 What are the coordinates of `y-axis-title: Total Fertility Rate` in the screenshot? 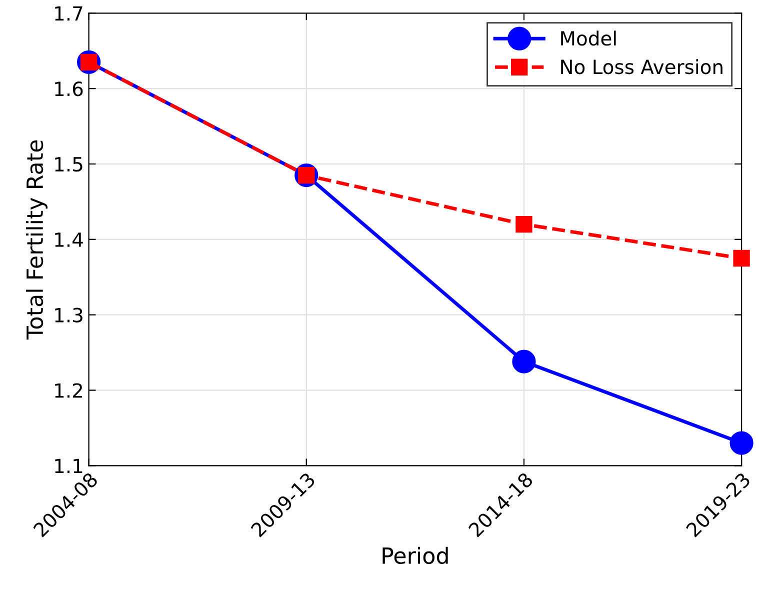 It's located at (37, 240).